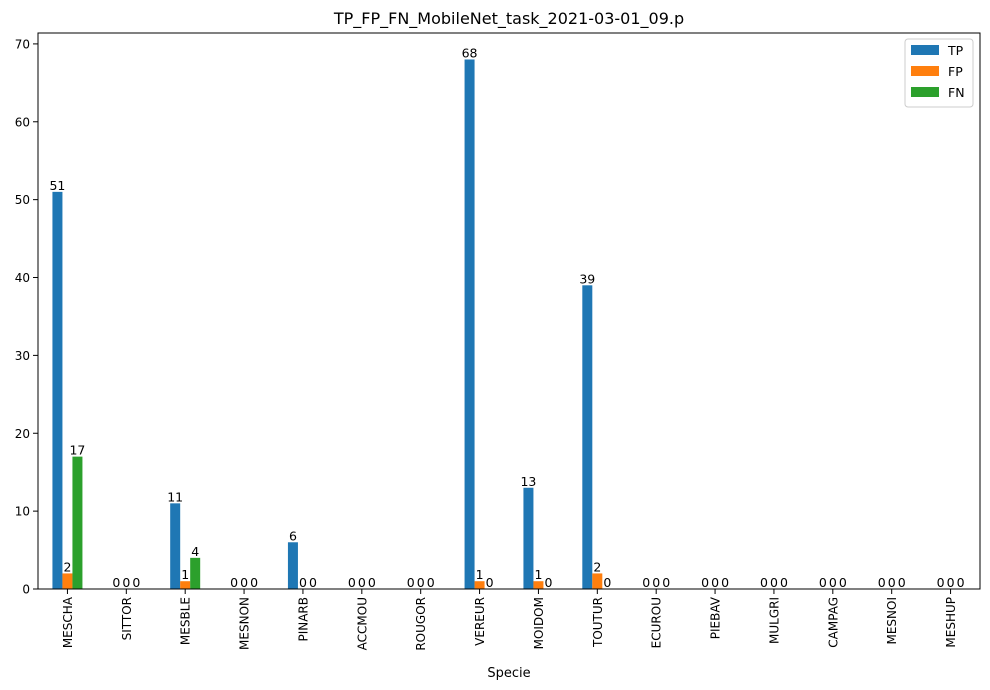 This screenshot has height=690, width=990. What do you see at coordinates (925, 71) in the screenshot?
I see `legend-swatch-fp` at bounding box center [925, 71].